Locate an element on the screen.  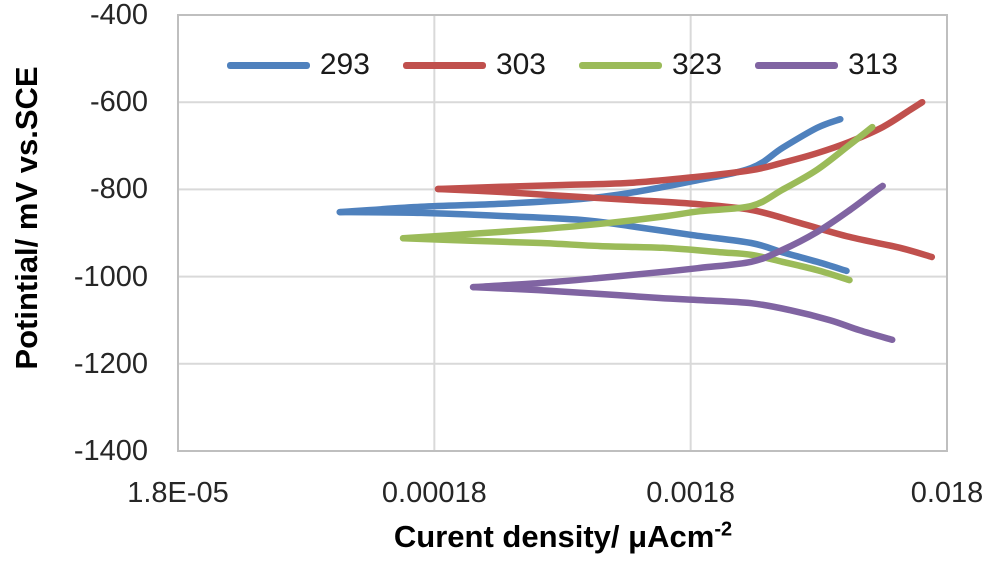
curve-293-anodic is located at coordinates (590, 165).